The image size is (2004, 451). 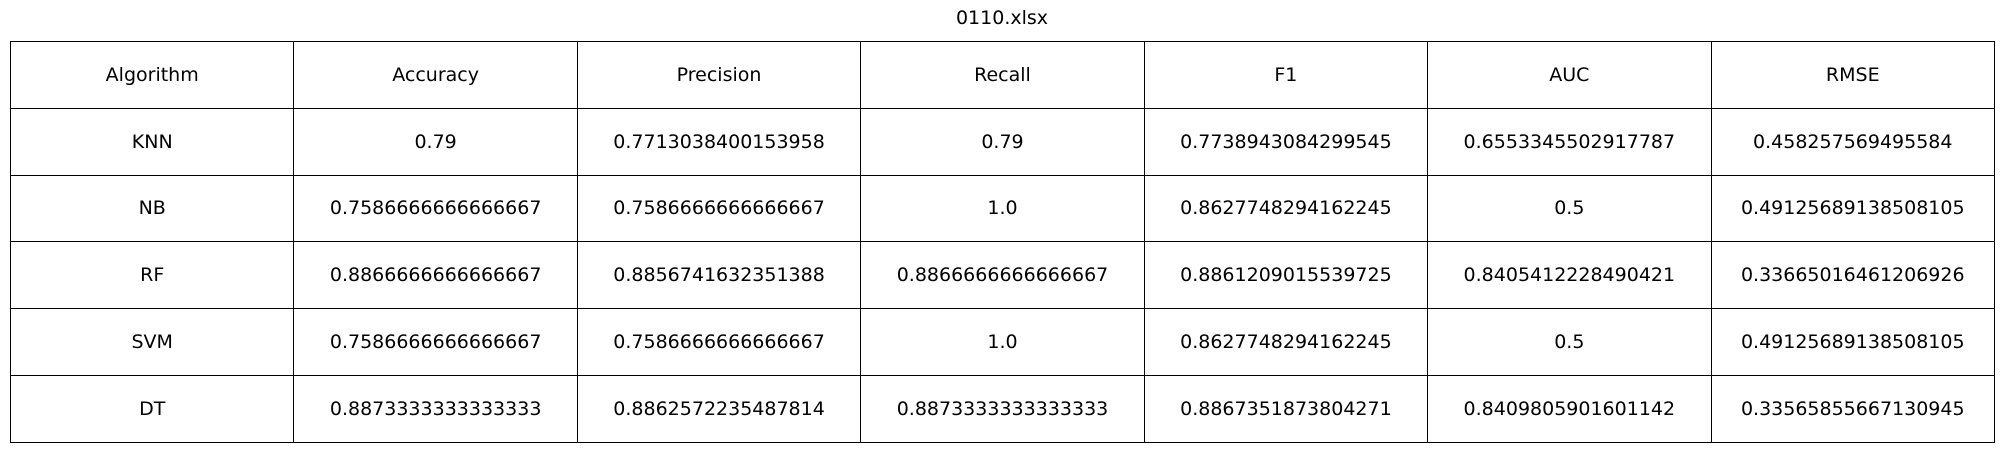 I want to click on header-cell: RMSE, so click(x=1853, y=75).